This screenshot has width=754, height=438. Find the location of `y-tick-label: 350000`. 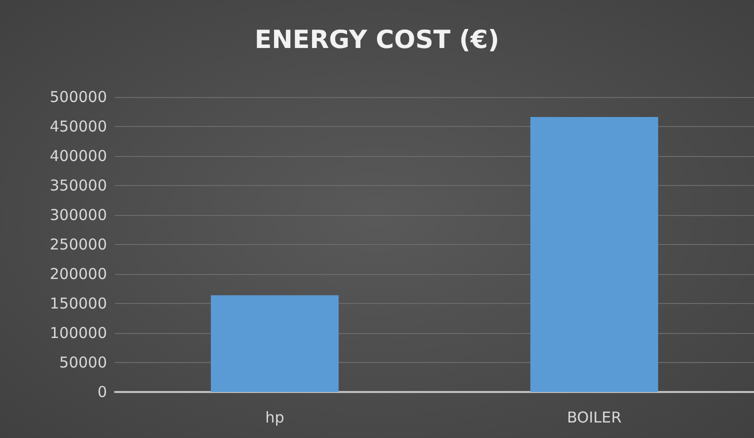

y-tick-label: 350000 is located at coordinates (78, 185).